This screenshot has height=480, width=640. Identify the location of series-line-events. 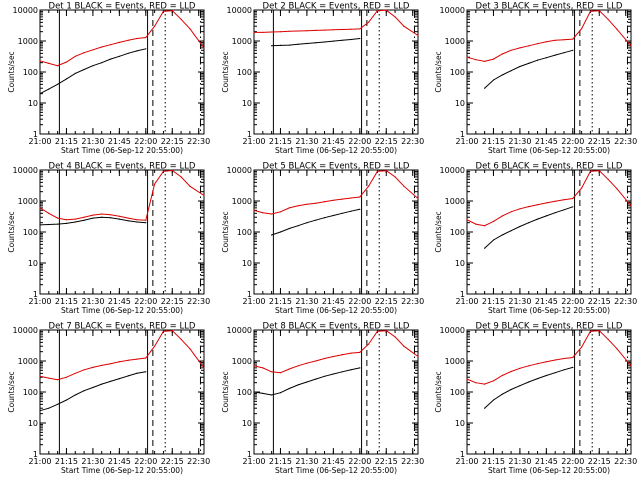
(528, 69).